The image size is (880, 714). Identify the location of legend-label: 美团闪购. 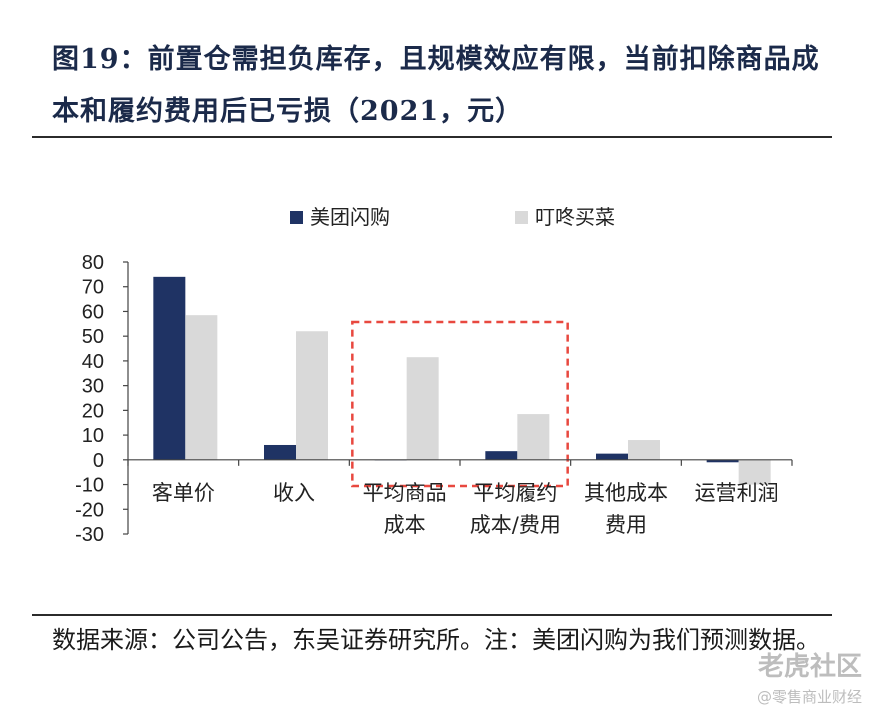
(350, 217).